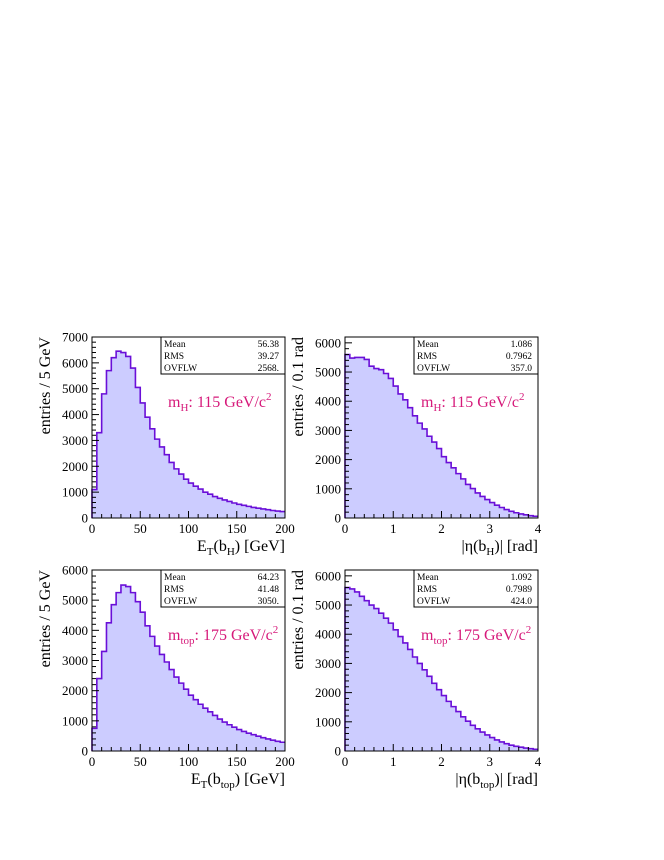 This screenshot has height=860, width=664. I want to click on stats-value: 56.38, so click(269, 345).